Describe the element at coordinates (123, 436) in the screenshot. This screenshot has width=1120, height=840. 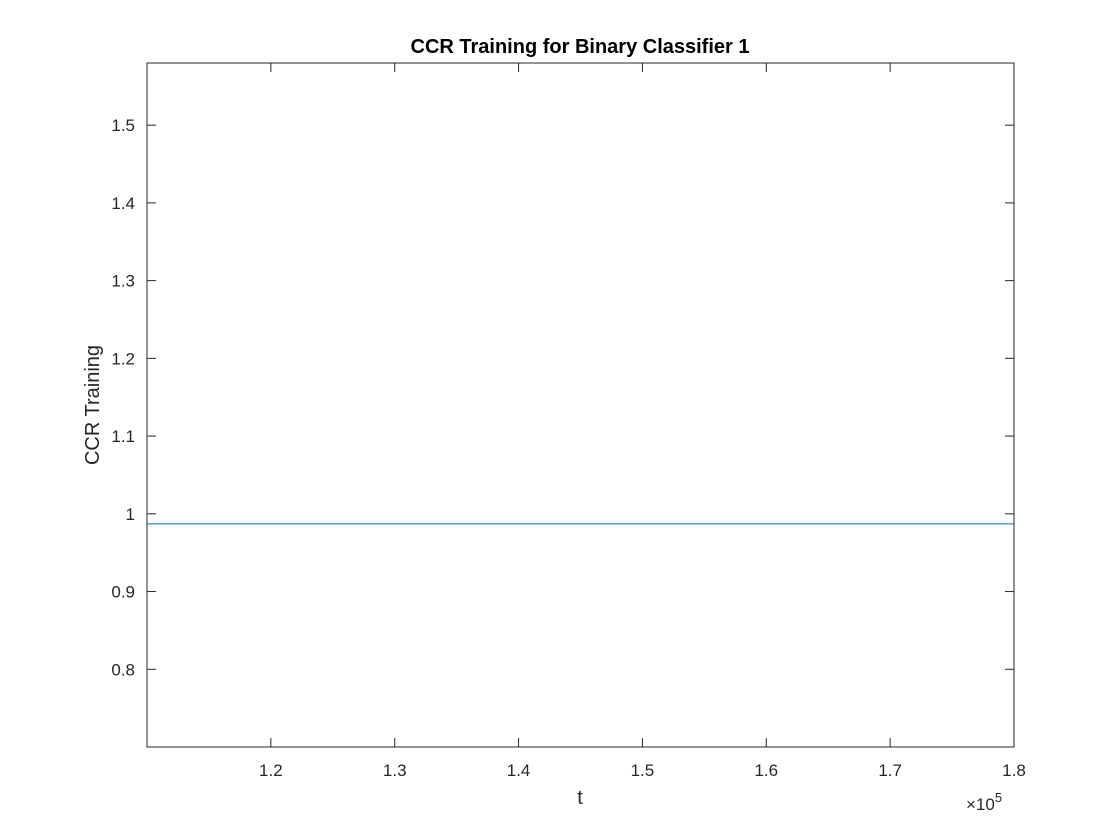
I see `y-tick-label: 1.1` at that location.